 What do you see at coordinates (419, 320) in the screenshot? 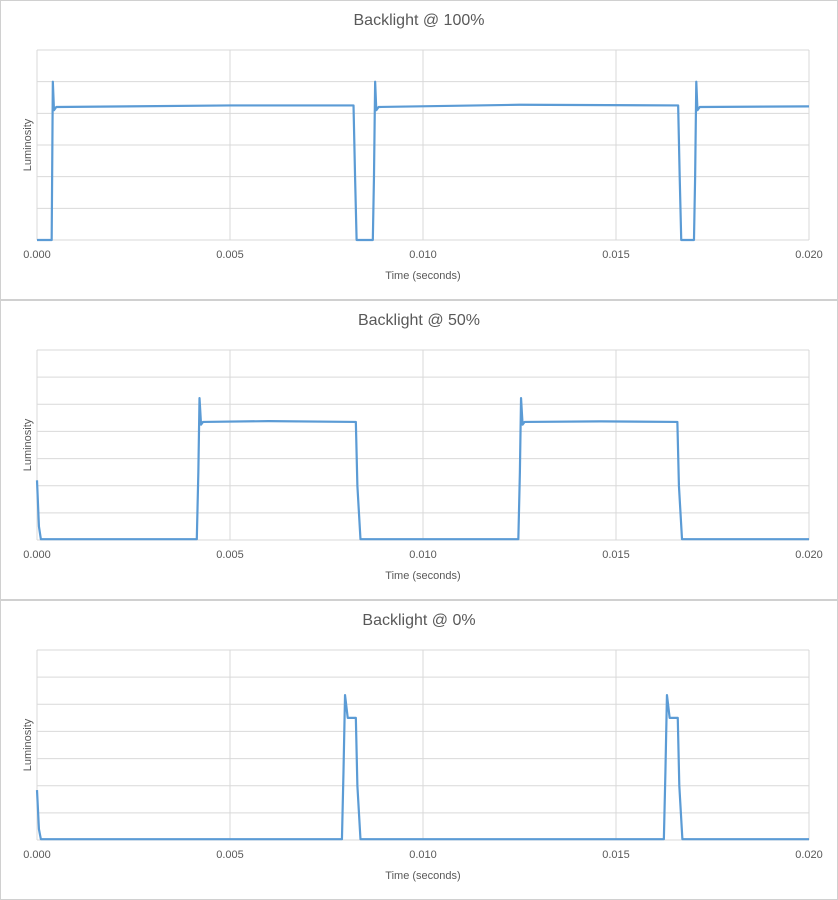
I see `chart-title: Backlight @ 50%` at bounding box center [419, 320].